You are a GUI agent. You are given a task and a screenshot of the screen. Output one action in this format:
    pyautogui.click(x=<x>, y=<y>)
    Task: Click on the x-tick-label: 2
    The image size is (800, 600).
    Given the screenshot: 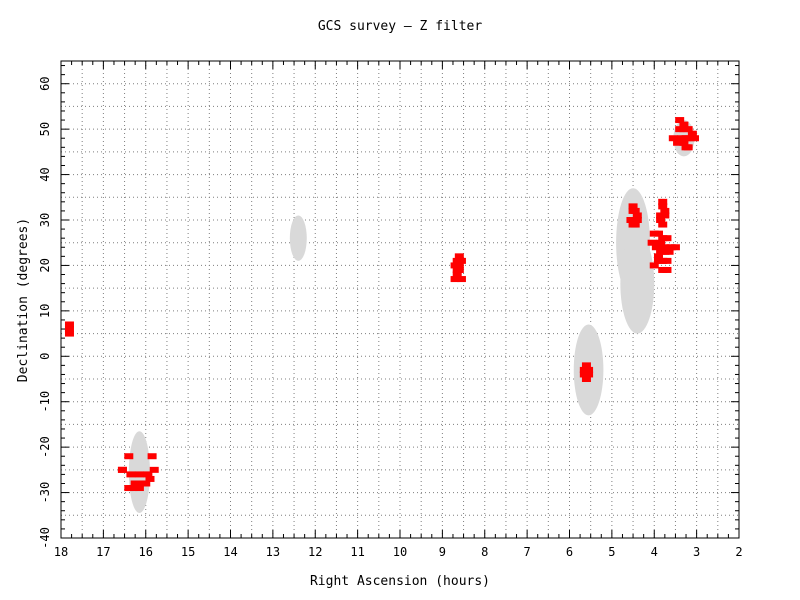 What is the action you would take?
    pyautogui.click(x=738, y=552)
    